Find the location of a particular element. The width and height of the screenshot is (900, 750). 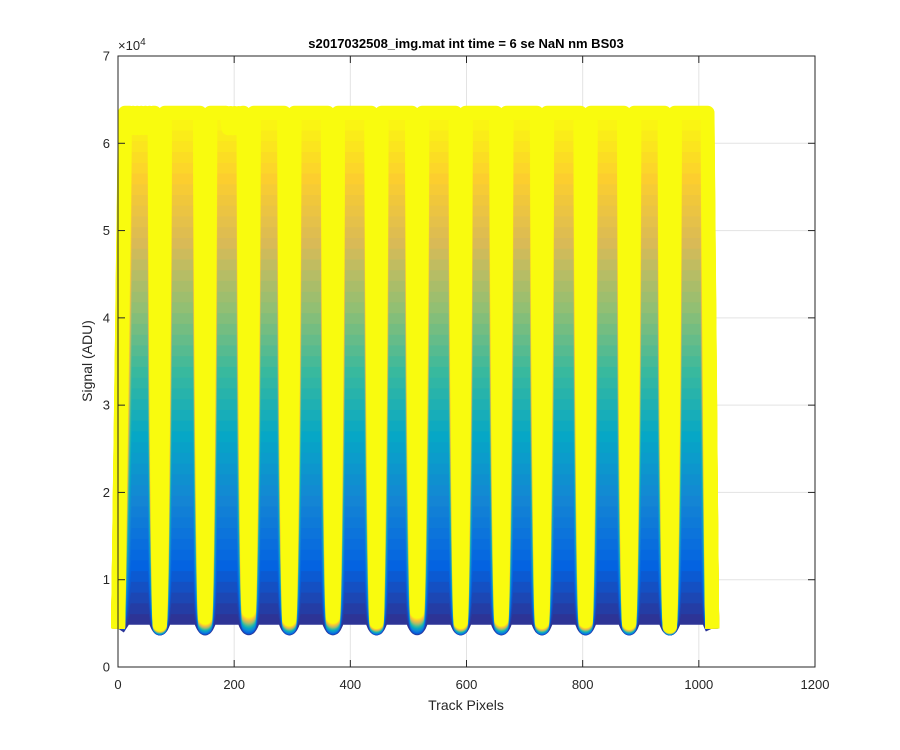

y-tick-label: 1 is located at coordinates (106, 579).